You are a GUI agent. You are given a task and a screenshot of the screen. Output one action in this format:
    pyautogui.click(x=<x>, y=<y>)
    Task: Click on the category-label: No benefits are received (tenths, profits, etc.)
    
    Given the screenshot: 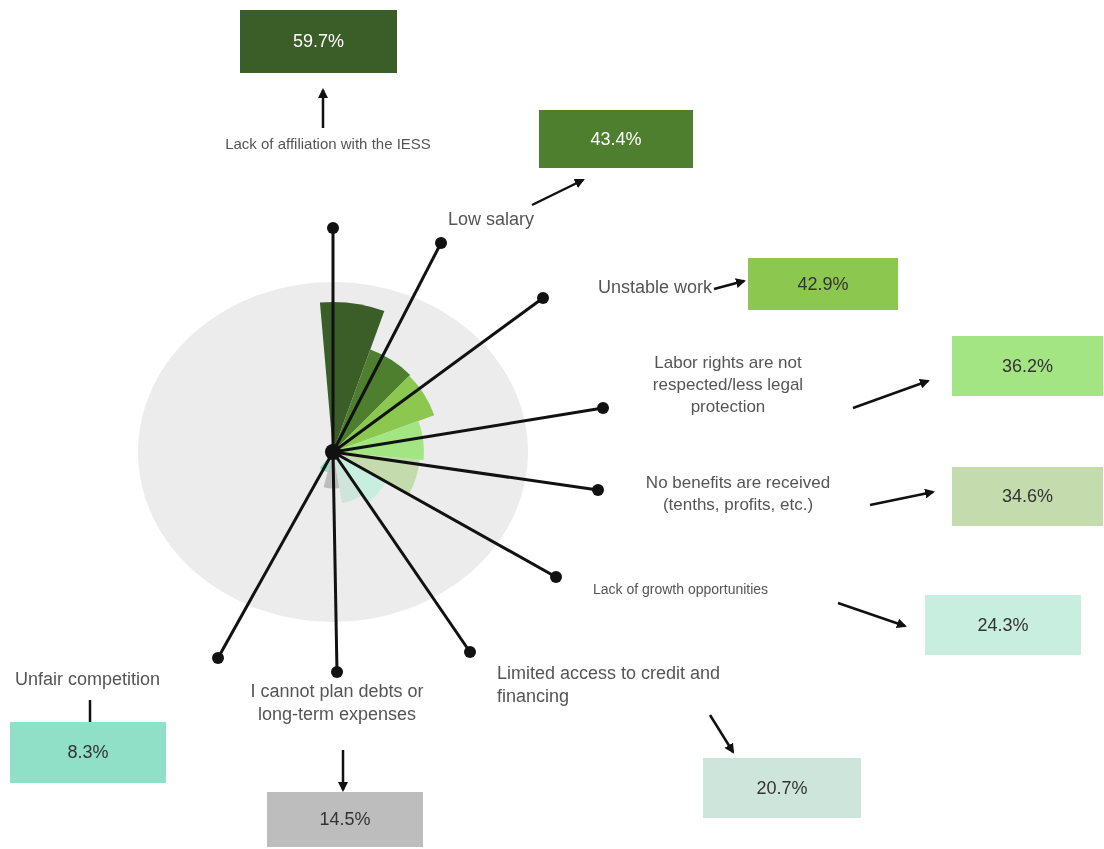 What is the action you would take?
    pyautogui.click(x=738, y=494)
    